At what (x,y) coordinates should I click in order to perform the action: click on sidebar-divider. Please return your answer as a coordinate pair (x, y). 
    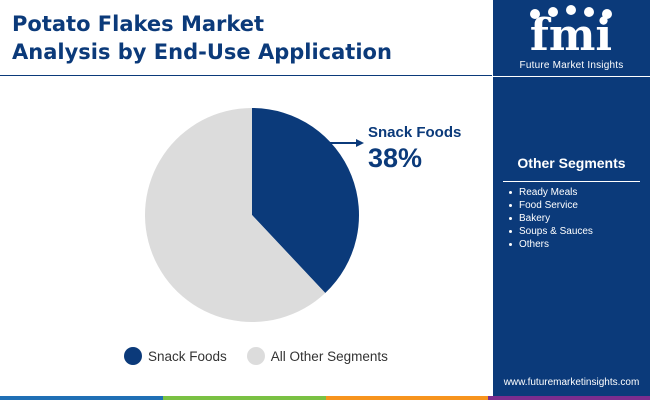
    Looking at the image, I should click on (571, 76).